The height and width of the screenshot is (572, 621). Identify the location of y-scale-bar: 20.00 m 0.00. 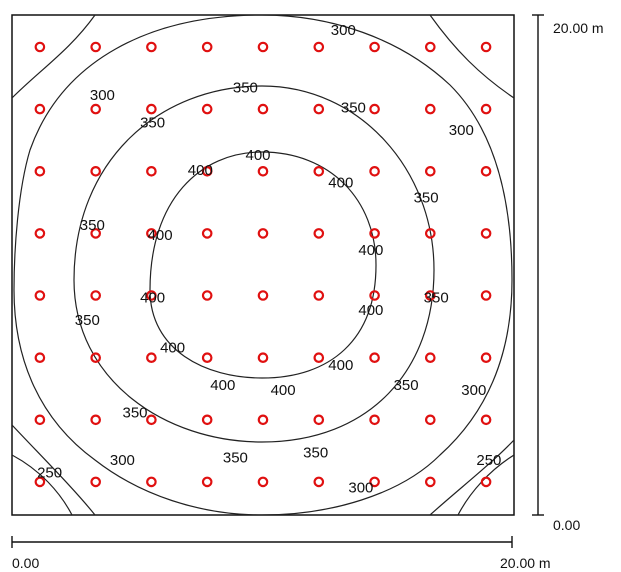
(568, 273).